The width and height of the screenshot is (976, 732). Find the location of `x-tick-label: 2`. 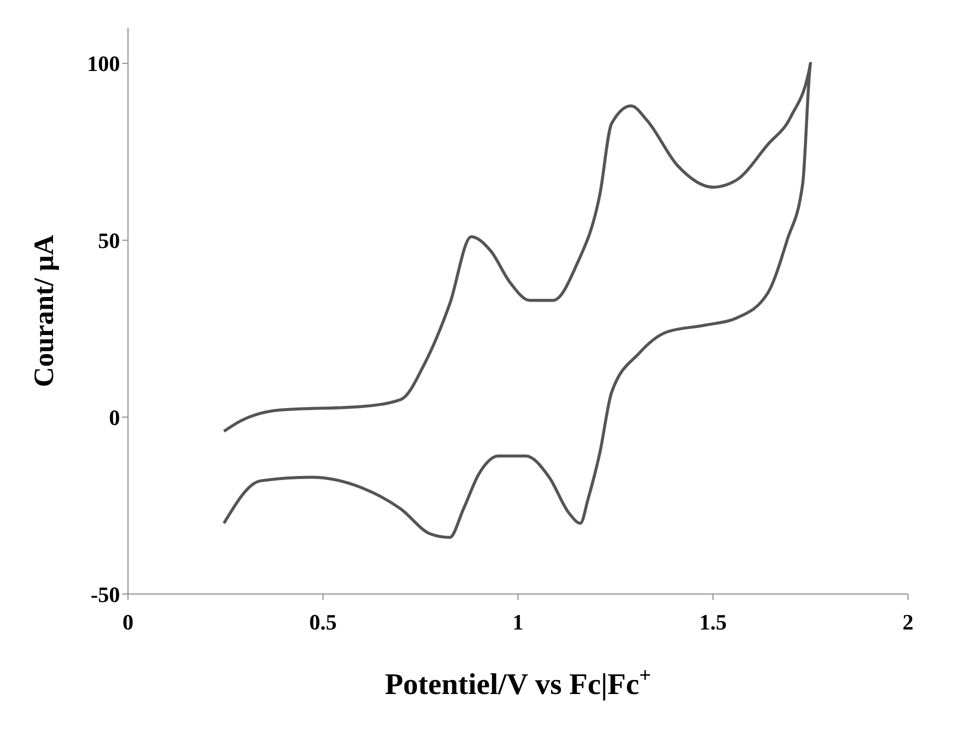

x-tick-label: 2 is located at coordinates (908, 622).